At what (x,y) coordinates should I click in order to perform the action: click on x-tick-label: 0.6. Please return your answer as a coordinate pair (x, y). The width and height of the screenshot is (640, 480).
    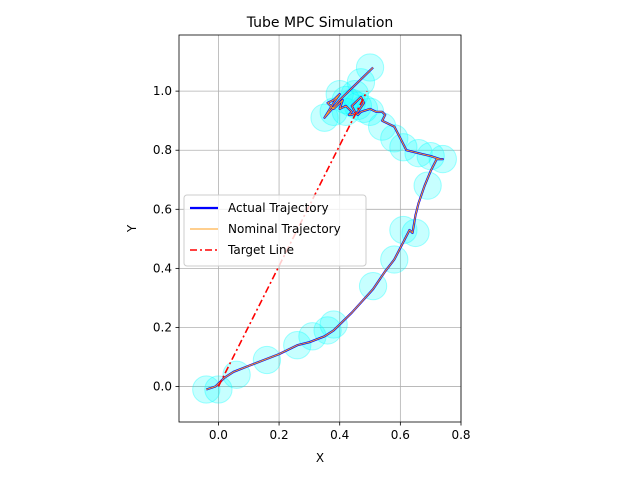
    Looking at the image, I should click on (400, 435).